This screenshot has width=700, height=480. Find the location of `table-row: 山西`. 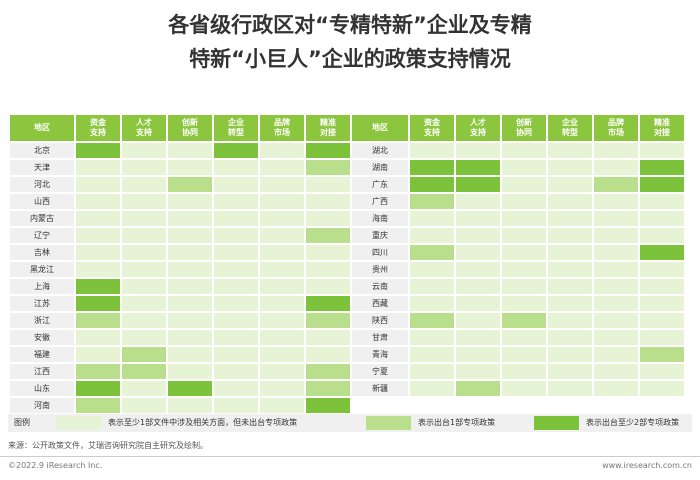

table-row: 山西 is located at coordinates (180, 201).